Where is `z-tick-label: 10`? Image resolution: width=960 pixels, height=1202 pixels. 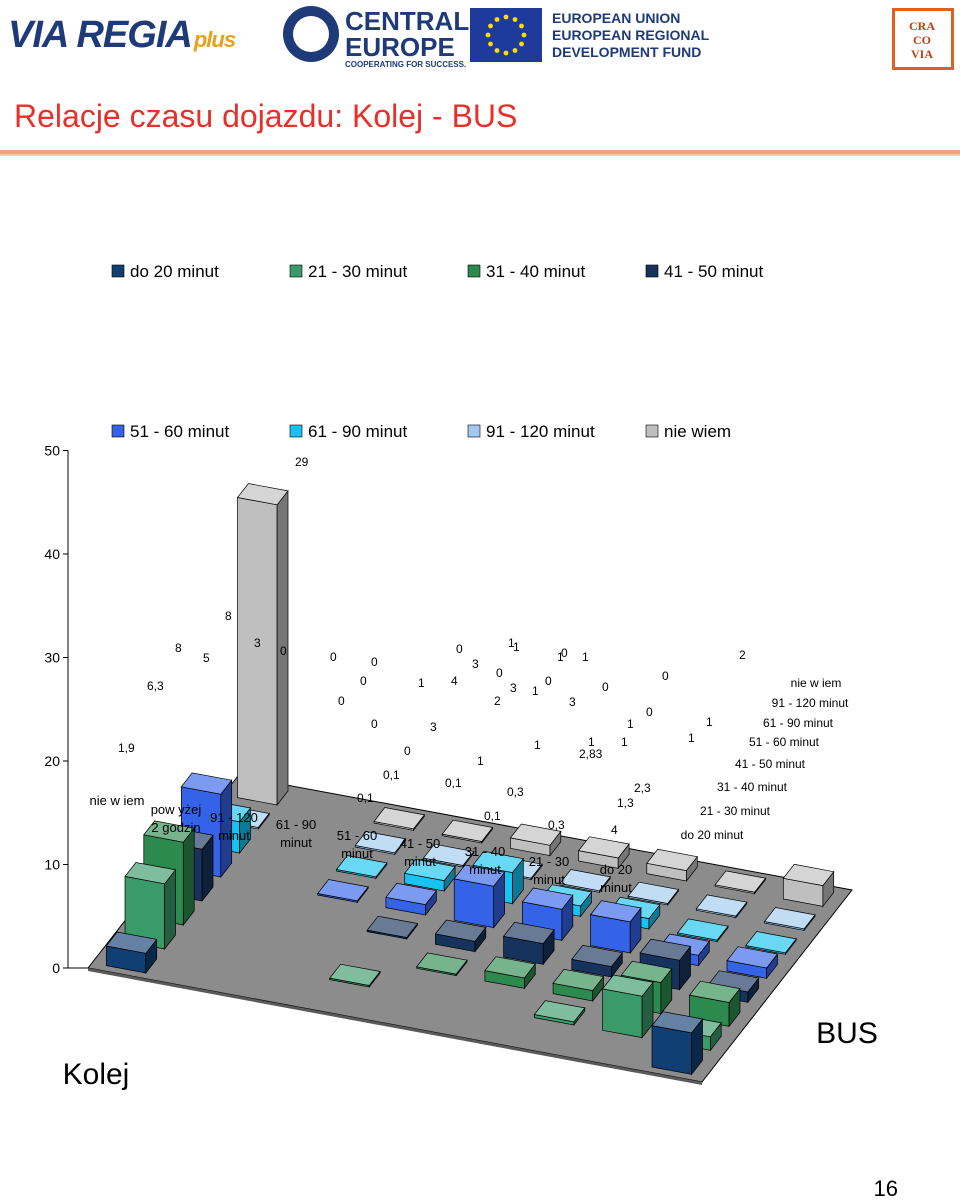 z-tick-label: 10 is located at coordinates (52, 865).